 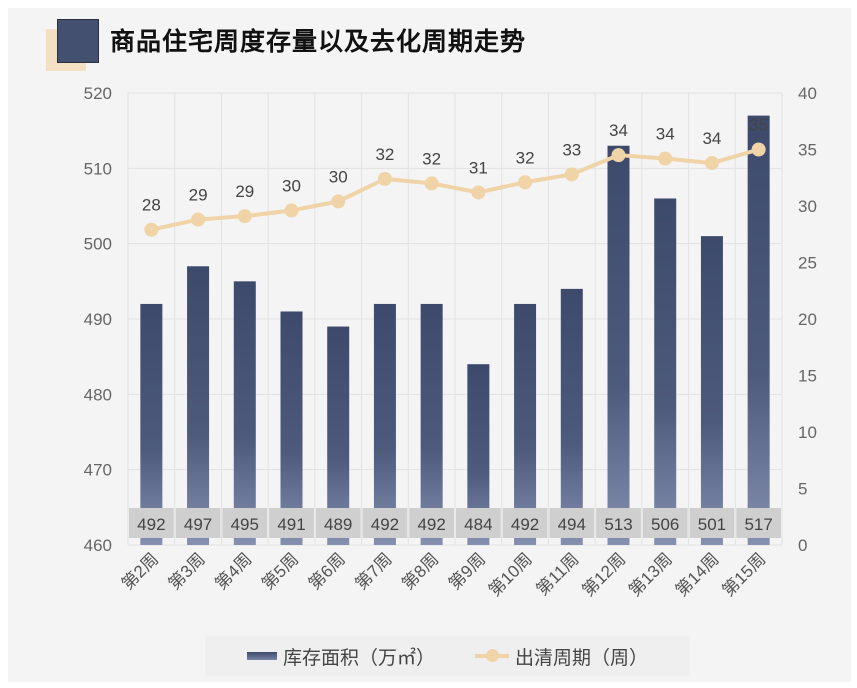 I want to click on y-left-tick: 460, so click(x=98, y=545).